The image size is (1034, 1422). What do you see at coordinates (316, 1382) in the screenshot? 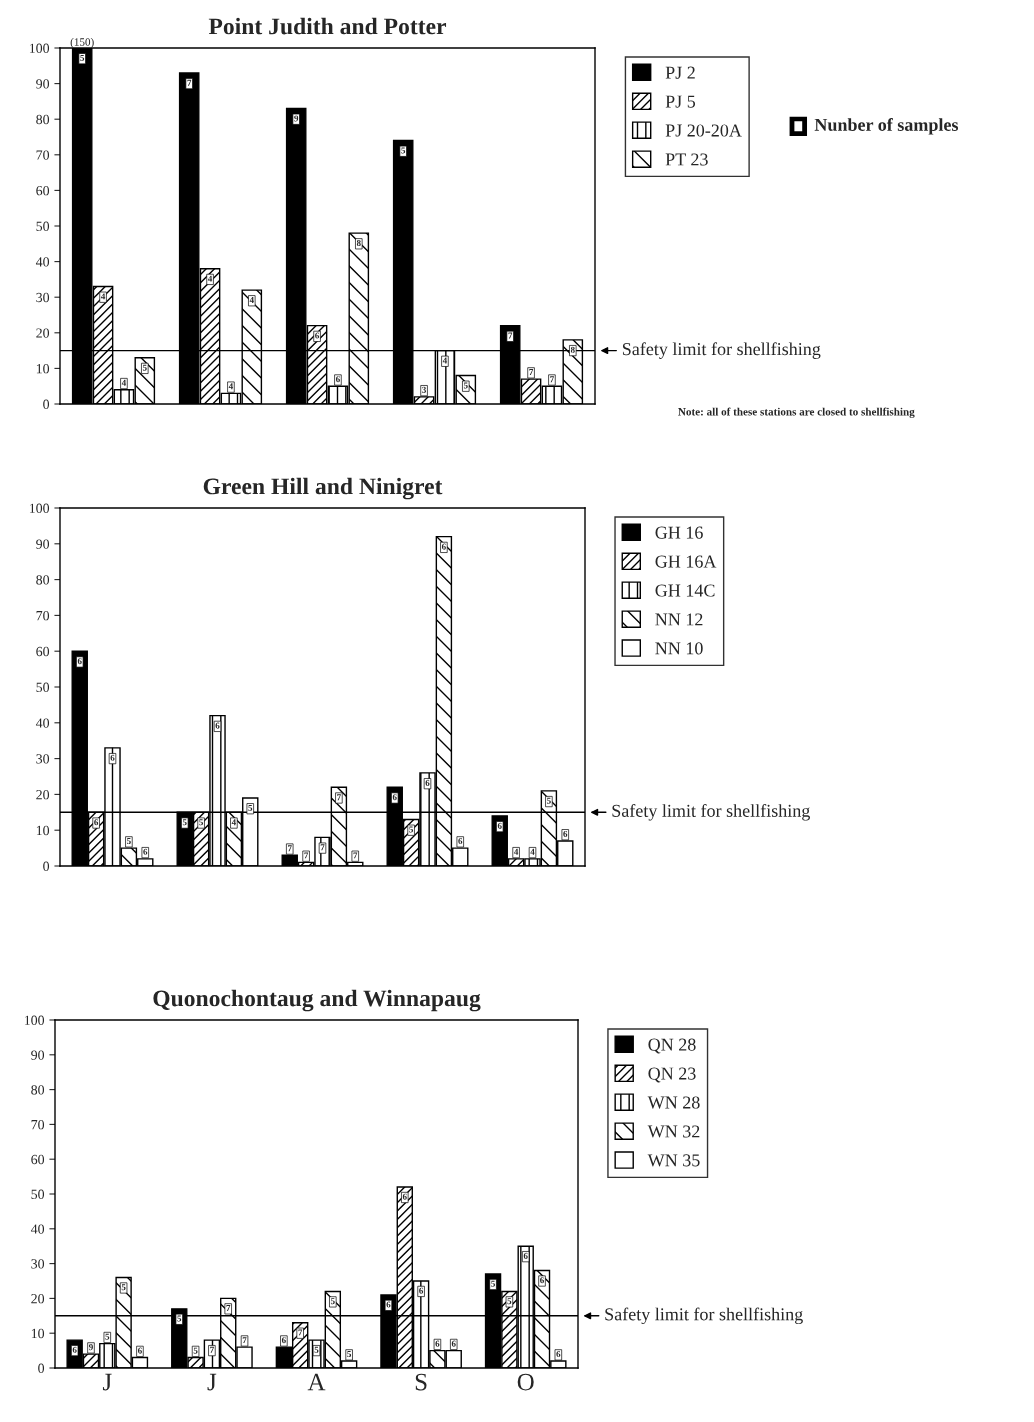
I see `x-tick-label: A` at bounding box center [316, 1382].